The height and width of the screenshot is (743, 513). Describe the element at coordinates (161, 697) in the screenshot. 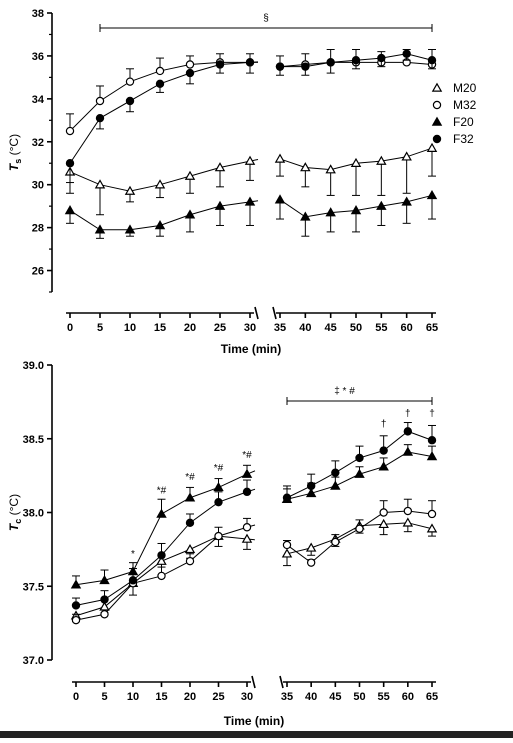

I see `x-tick-label: 15` at that location.